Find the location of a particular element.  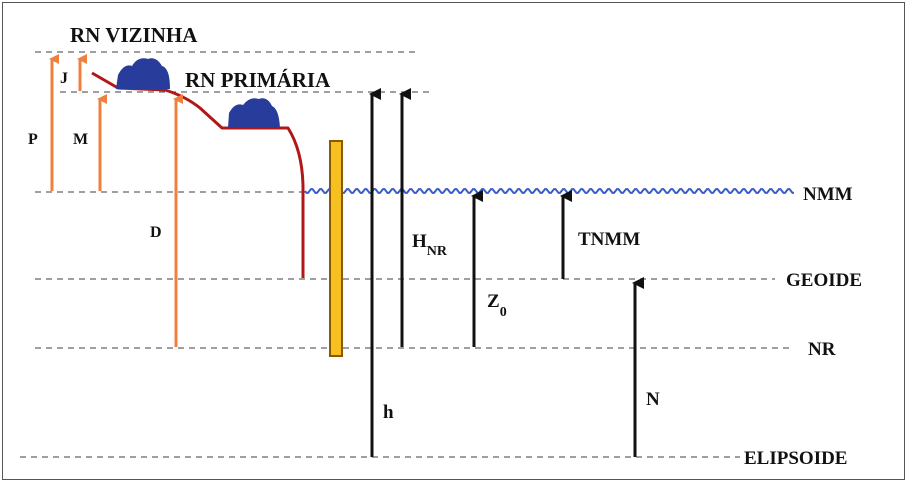

j-label: J is located at coordinates (64, 78).